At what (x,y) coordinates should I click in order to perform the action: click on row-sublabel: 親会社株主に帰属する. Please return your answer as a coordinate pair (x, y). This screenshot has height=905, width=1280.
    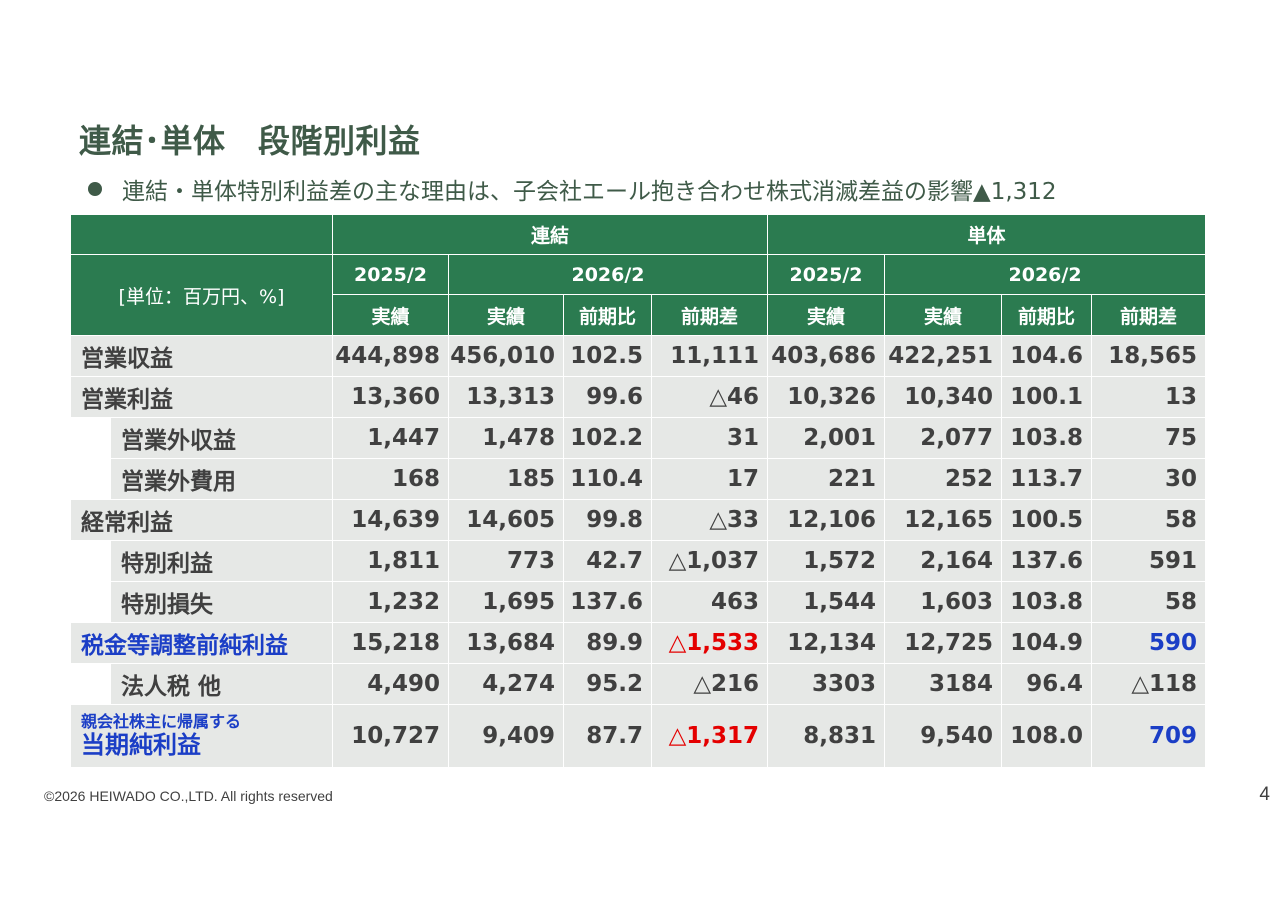
    Looking at the image, I should click on (161, 721).